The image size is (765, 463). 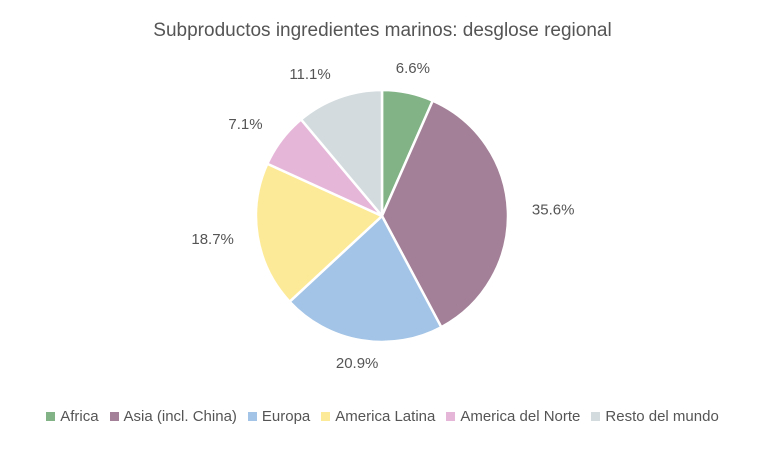 I want to click on legend-item: Asia (incl. China), so click(x=173, y=416).